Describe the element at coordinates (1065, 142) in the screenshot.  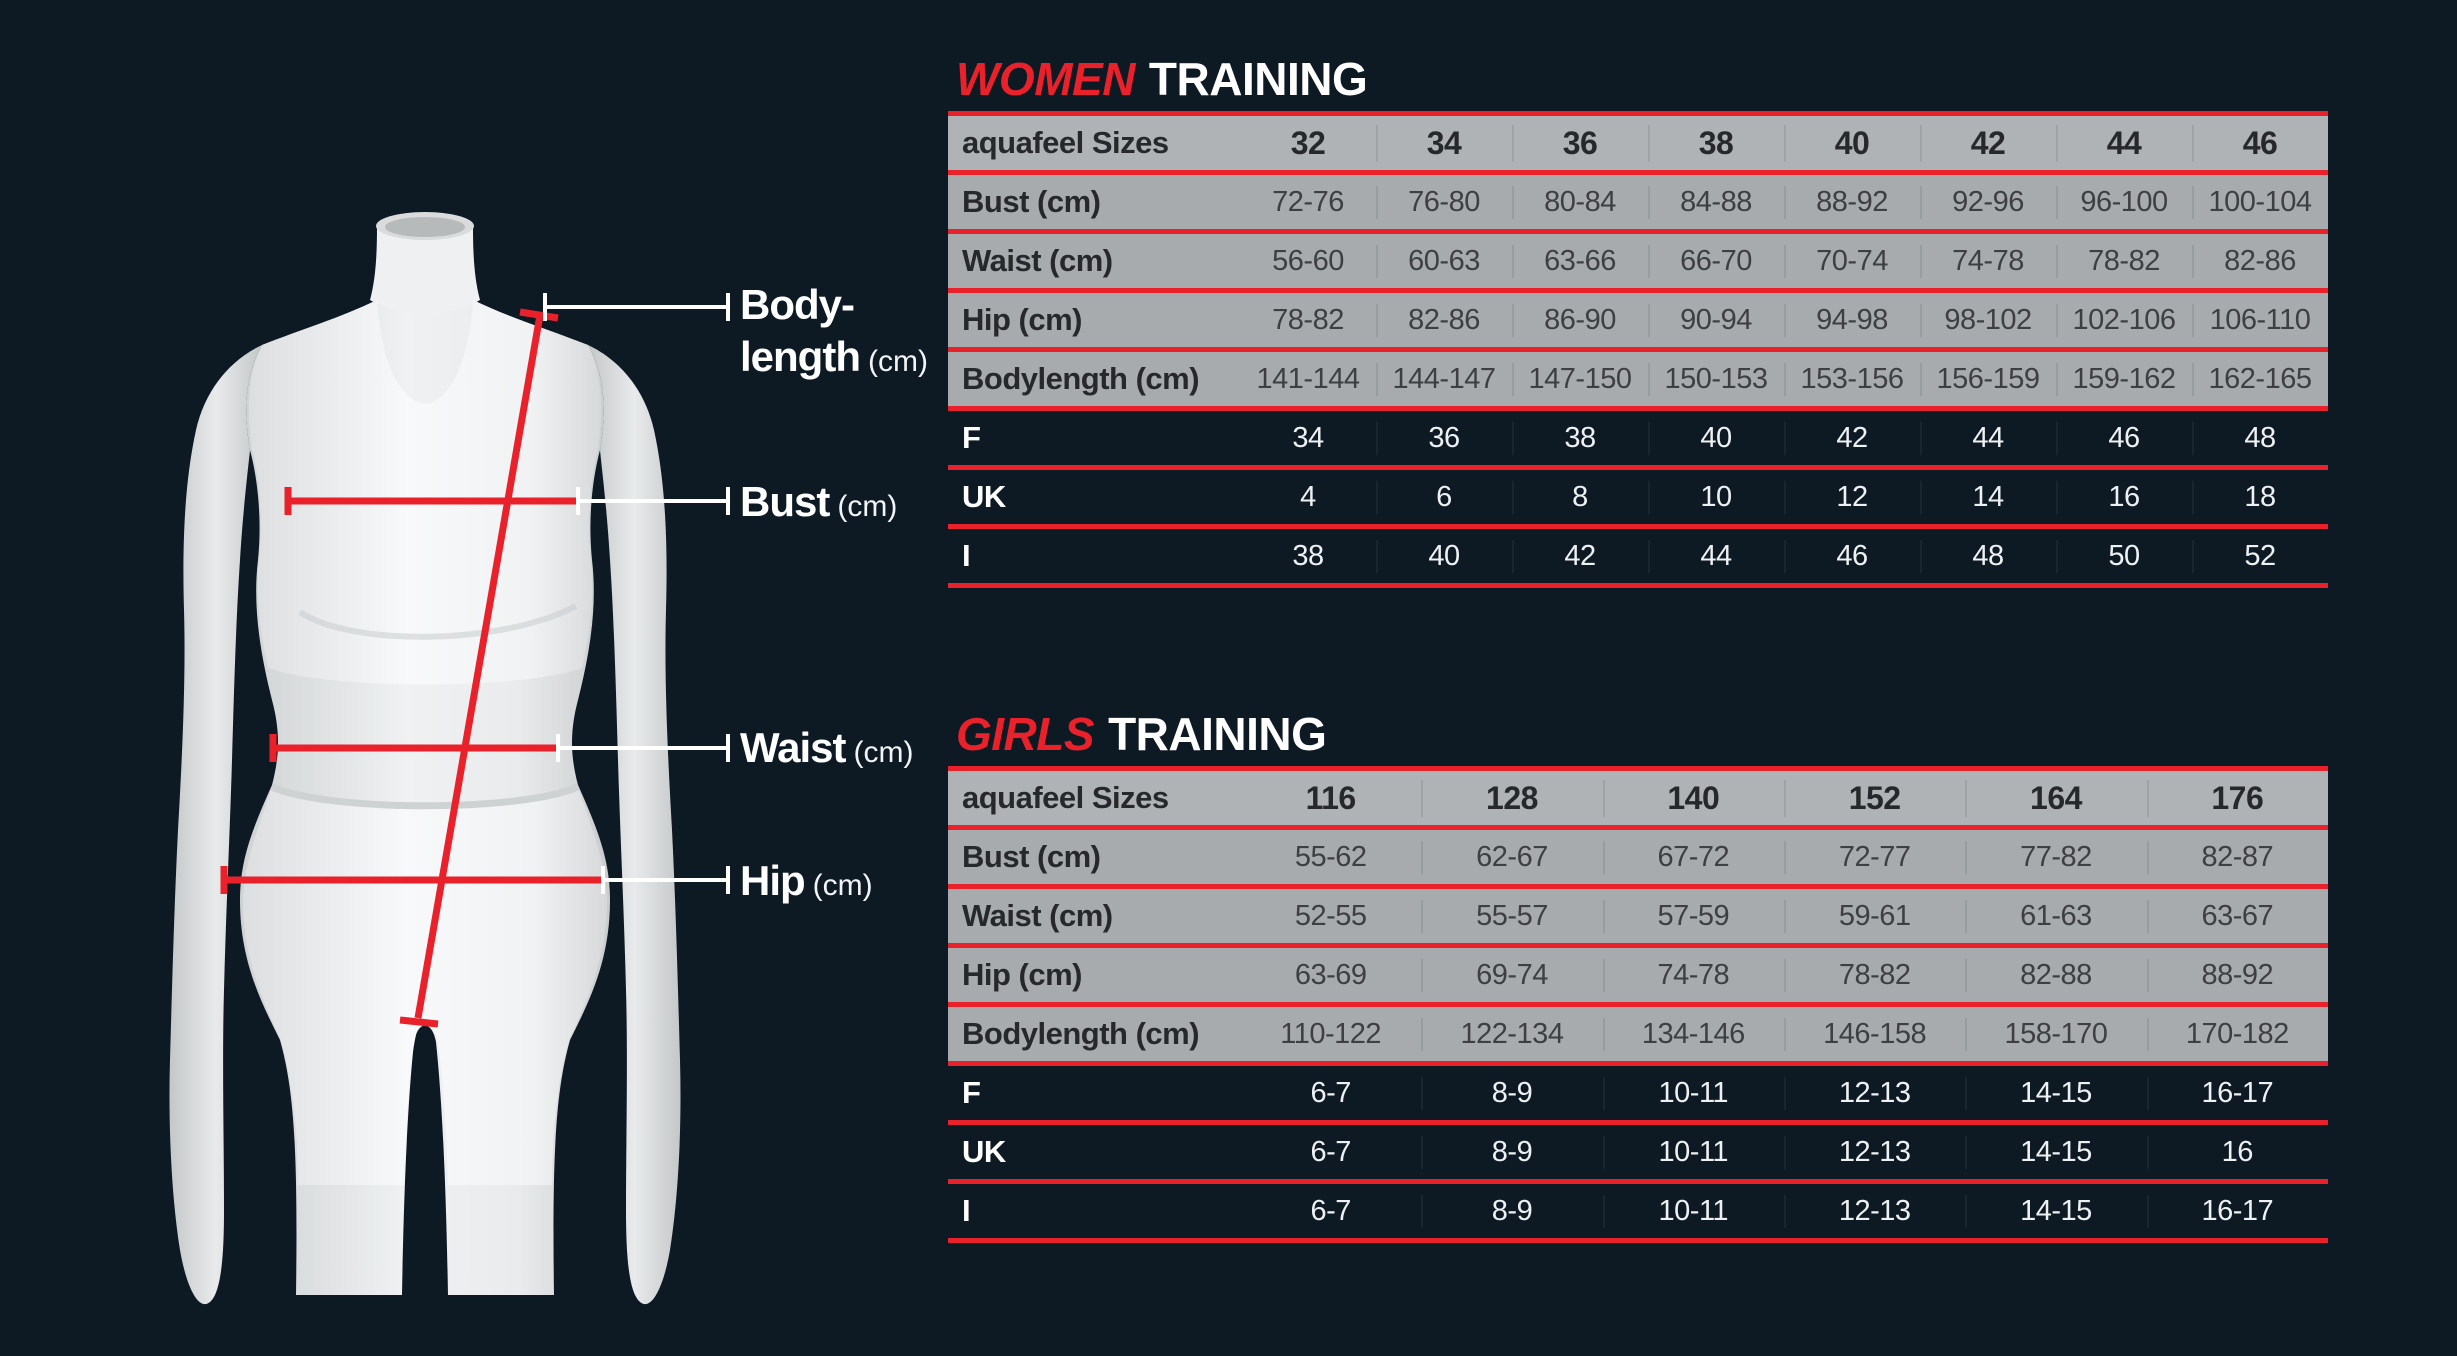
I see `size-header-label: aquafeel Sizes` at that location.